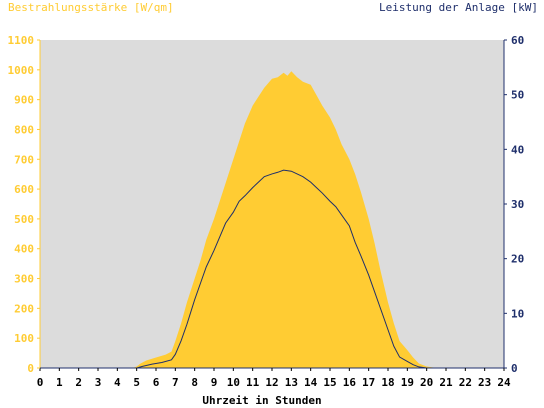 The height and width of the screenshot is (408, 544). Describe the element at coordinates (261, 400) in the screenshot. I see `x-axis-title: Uhrzeit in Stunden` at that location.